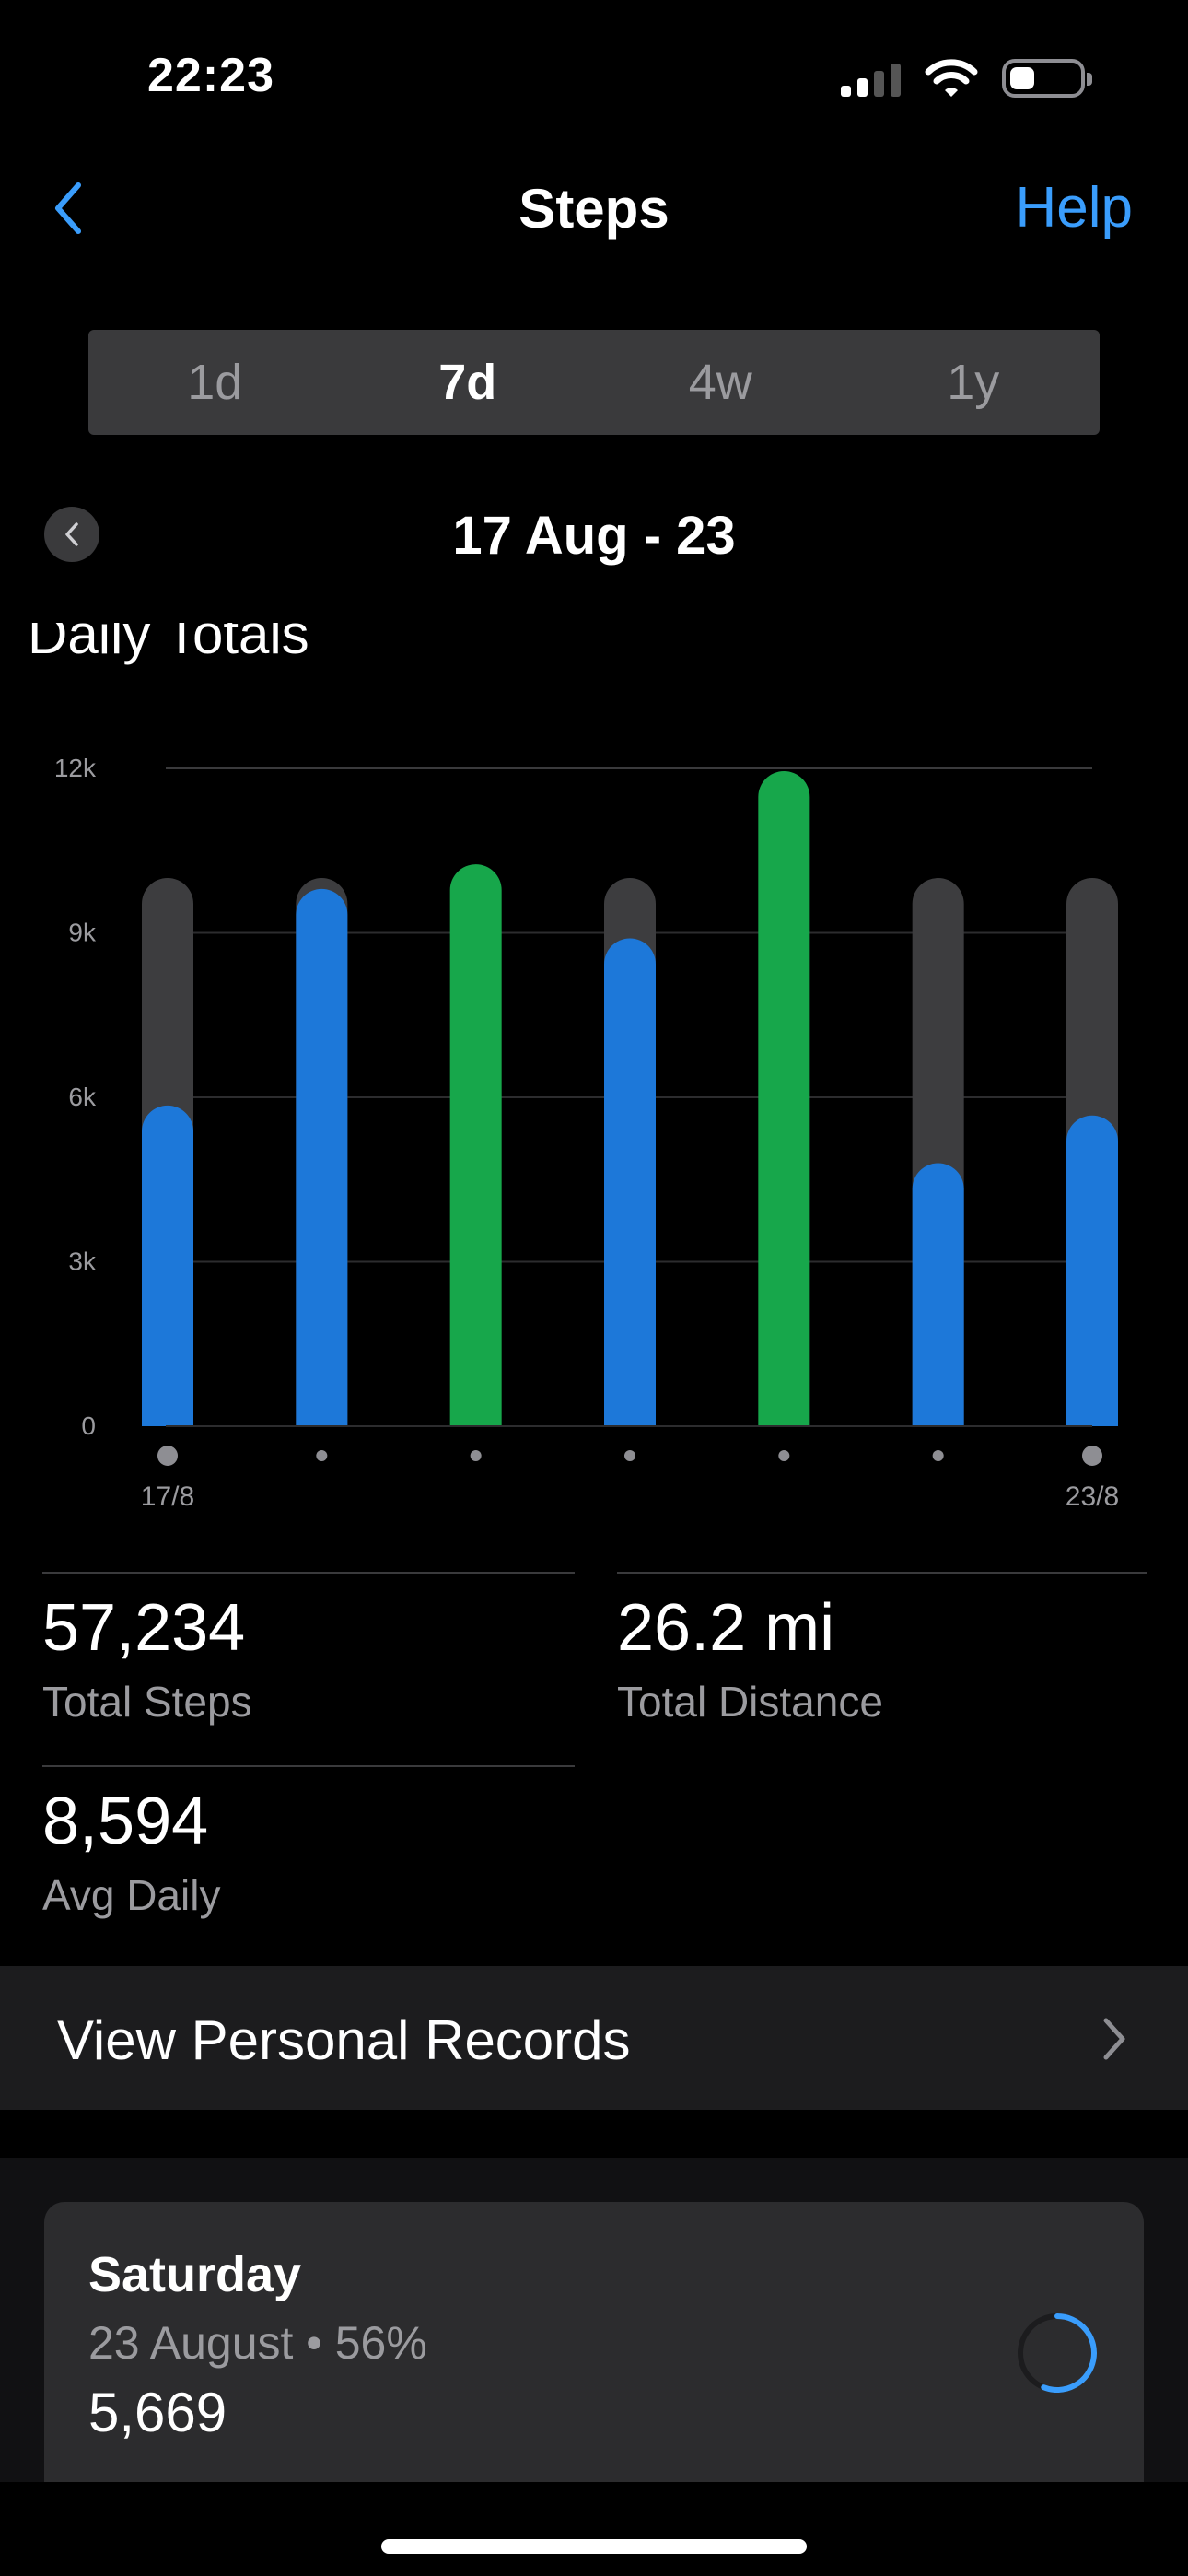 This screenshot has width=1188, height=2576. I want to click on total-steps-value: 57,234, so click(144, 1628).